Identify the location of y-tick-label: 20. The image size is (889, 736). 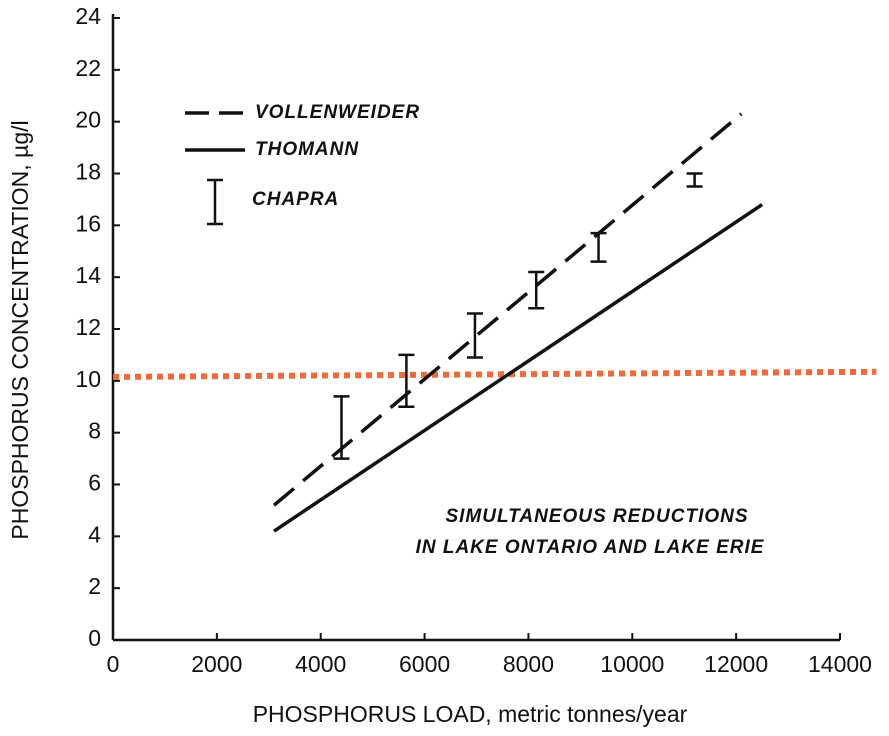
(88, 120).